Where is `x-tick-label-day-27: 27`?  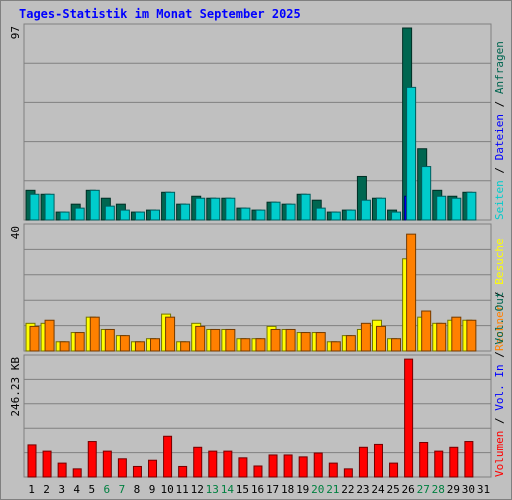 x-tick-label-day-27: 27 is located at coordinates (423, 489).